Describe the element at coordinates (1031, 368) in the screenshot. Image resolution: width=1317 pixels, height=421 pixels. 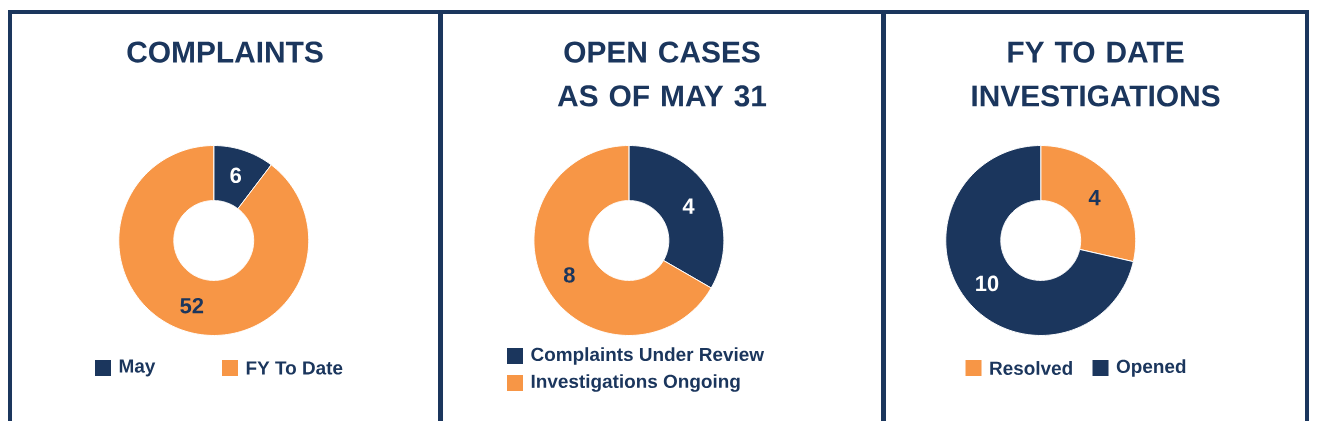
I see `legend-label: Resolved` at that location.